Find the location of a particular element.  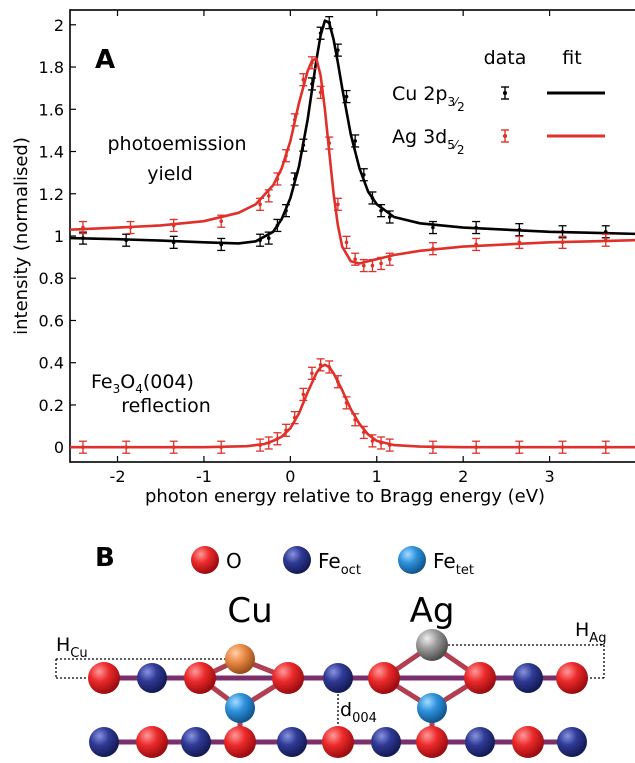

x-tick-label: 0 is located at coordinates (290, 476).